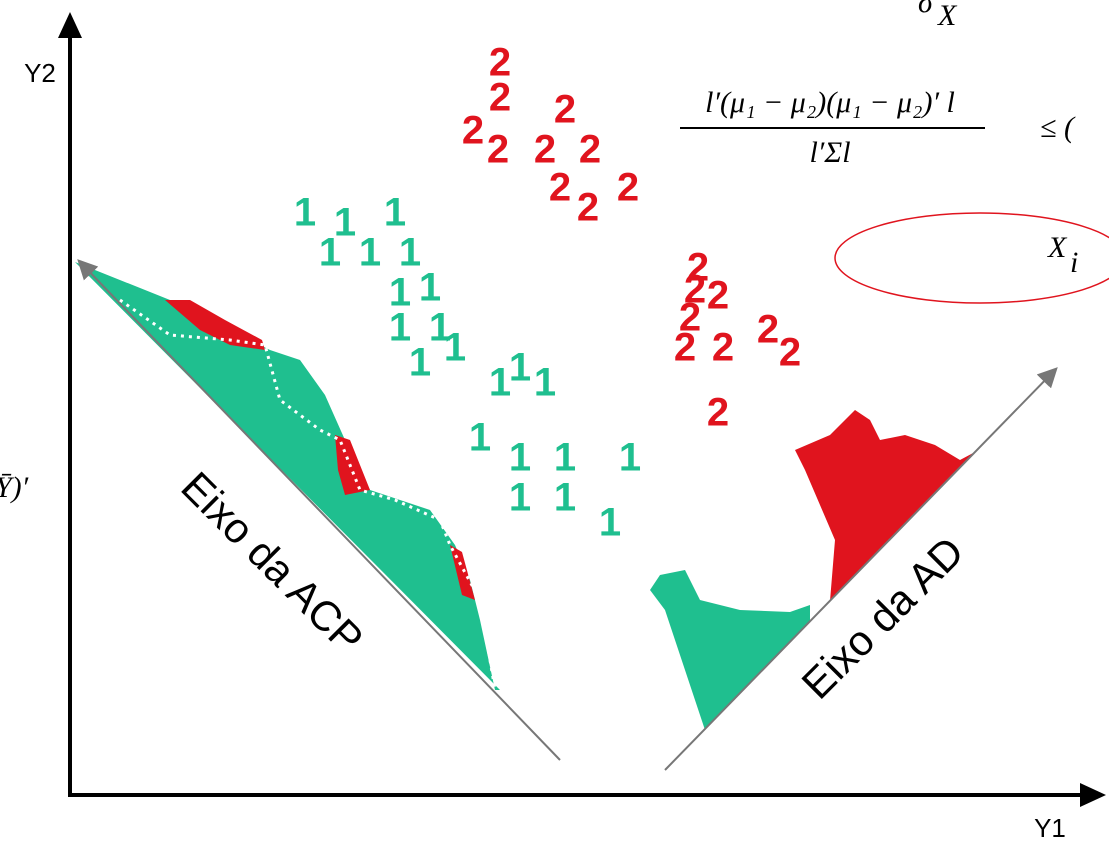 The width and height of the screenshot is (1109, 849). What do you see at coordinates (1074, 262) in the screenshot?
I see `formula-circled-sub: i` at bounding box center [1074, 262].